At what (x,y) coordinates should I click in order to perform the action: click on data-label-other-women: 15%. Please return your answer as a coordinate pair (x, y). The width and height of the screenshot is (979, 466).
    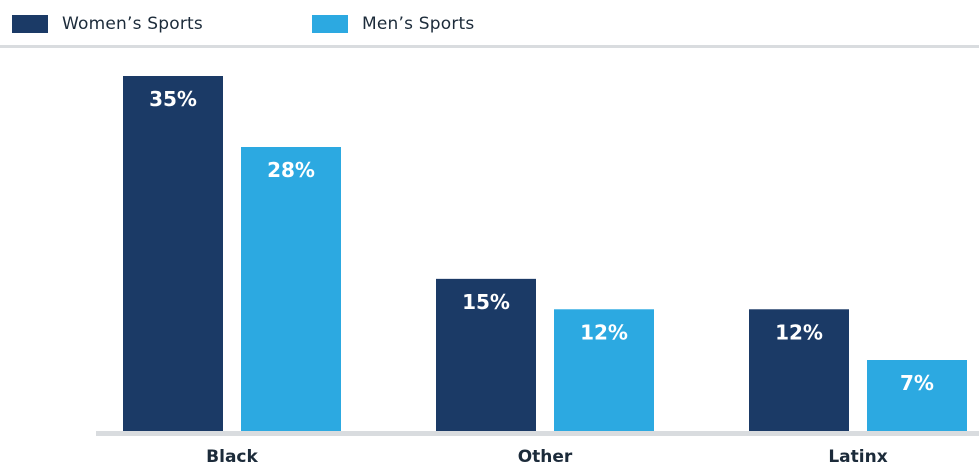
    Looking at the image, I should click on (486, 302).